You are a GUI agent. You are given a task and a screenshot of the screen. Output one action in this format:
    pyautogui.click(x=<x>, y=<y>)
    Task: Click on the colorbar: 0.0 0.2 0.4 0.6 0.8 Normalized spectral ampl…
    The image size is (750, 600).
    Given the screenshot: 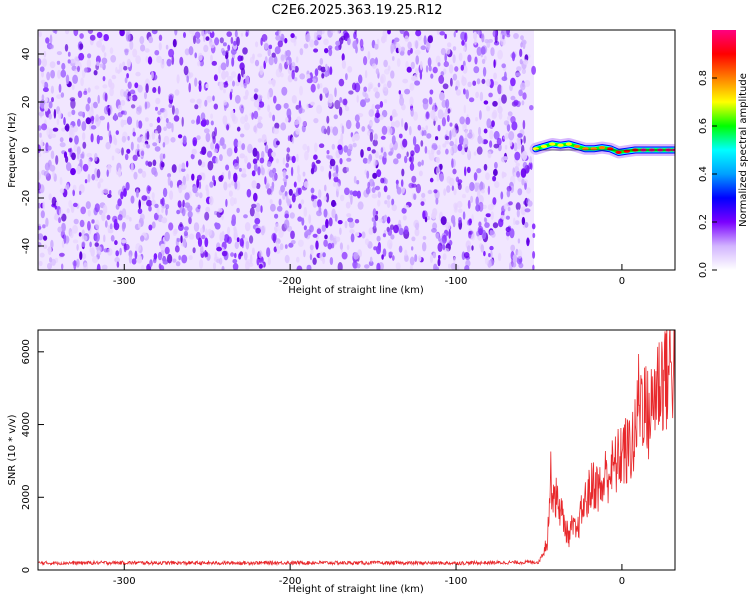 What is the action you would take?
    pyautogui.click(x=723, y=154)
    